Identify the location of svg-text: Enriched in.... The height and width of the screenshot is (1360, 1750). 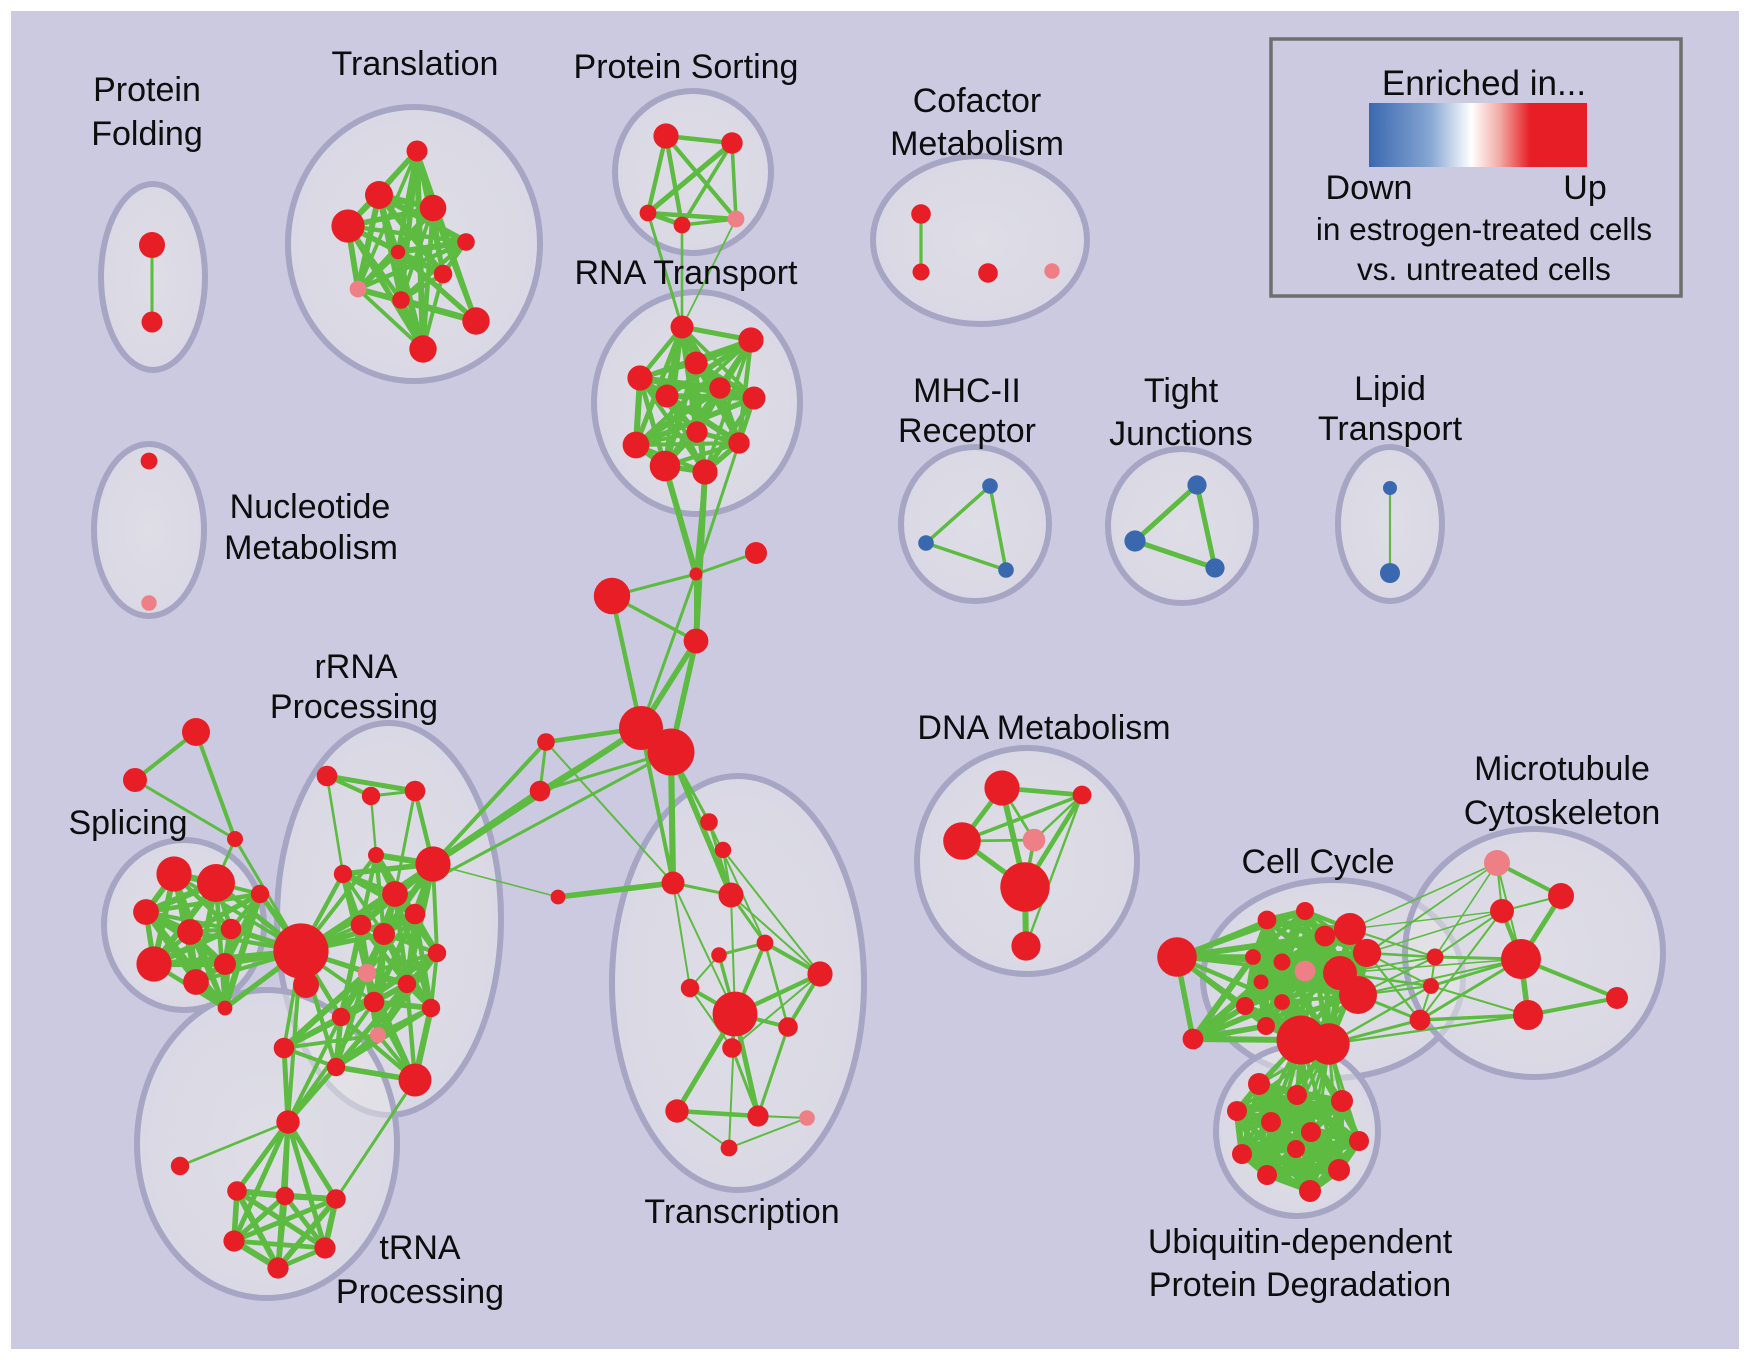
(1484, 83).